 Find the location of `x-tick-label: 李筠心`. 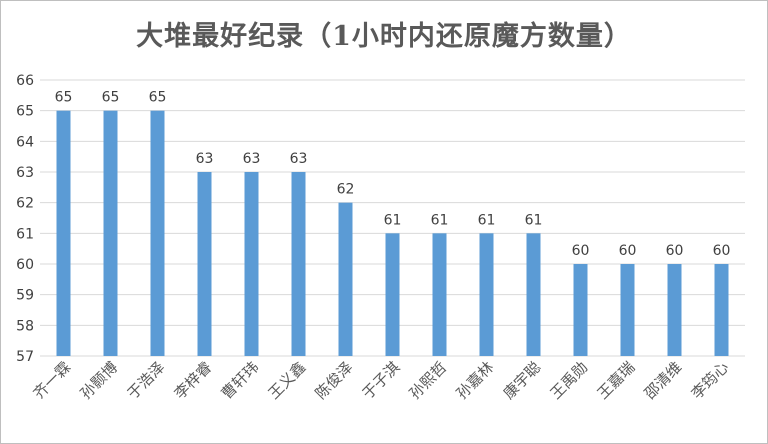

x-tick-label: 李筠心 is located at coordinates (710, 380).